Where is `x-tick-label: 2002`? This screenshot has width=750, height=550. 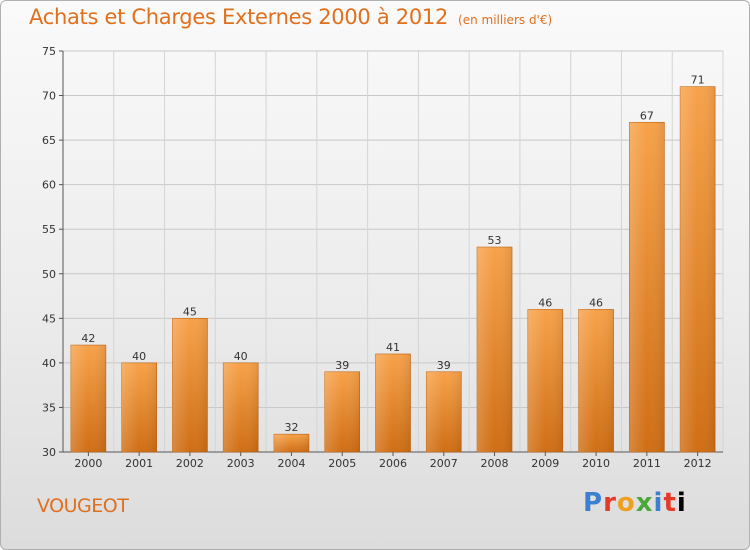
x-tick-label: 2002 is located at coordinates (190, 463).